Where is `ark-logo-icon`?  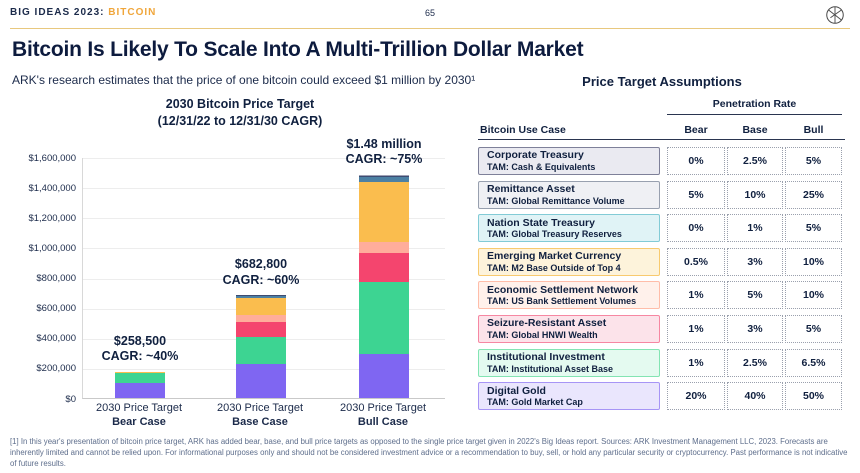 ark-logo-icon is located at coordinates (835, 15).